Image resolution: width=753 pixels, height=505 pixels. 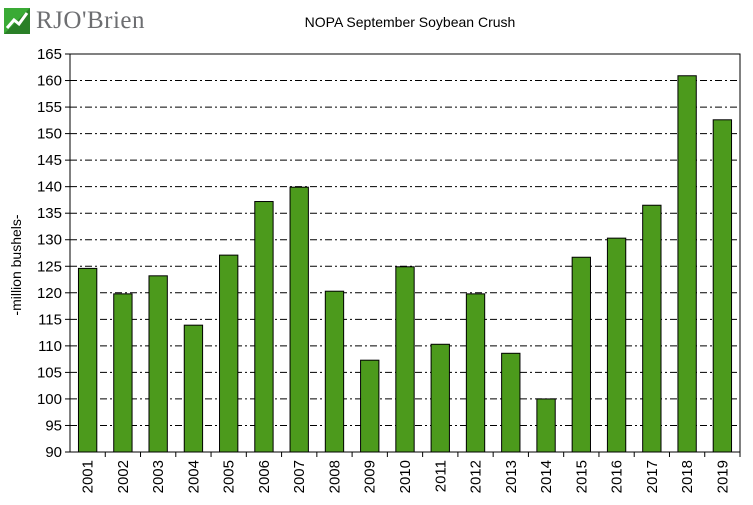 What do you see at coordinates (581, 476) in the screenshot?
I see `x-tick-label: 2015` at bounding box center [581, 476].